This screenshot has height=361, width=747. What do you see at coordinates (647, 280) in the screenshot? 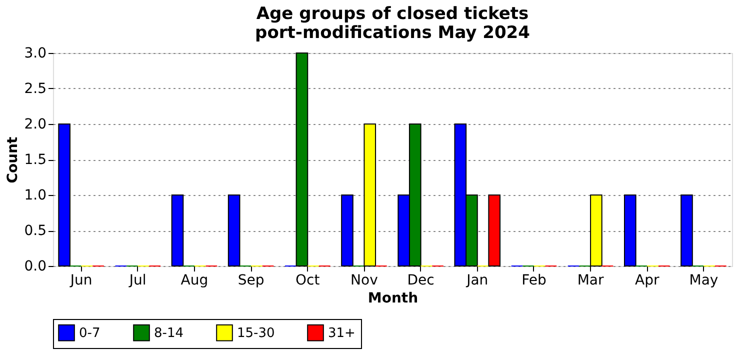
I see `x-tick-label: Apr` at bounding box center [647, 280].